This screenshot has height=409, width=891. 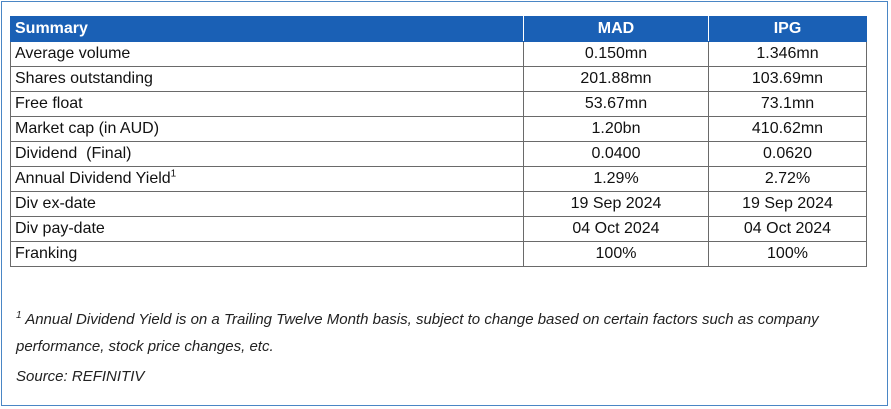 I want to click on row-label: Div pay-date, so click(x=267, y=229).